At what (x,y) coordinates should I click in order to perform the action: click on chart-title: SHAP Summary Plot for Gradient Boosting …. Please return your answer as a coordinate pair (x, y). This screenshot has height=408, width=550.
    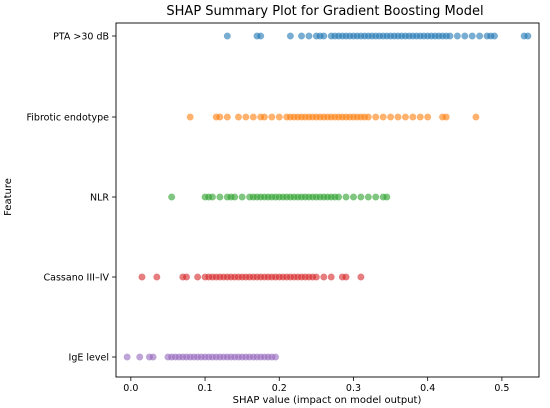
    Looking at the image, I should click on (324, 11).